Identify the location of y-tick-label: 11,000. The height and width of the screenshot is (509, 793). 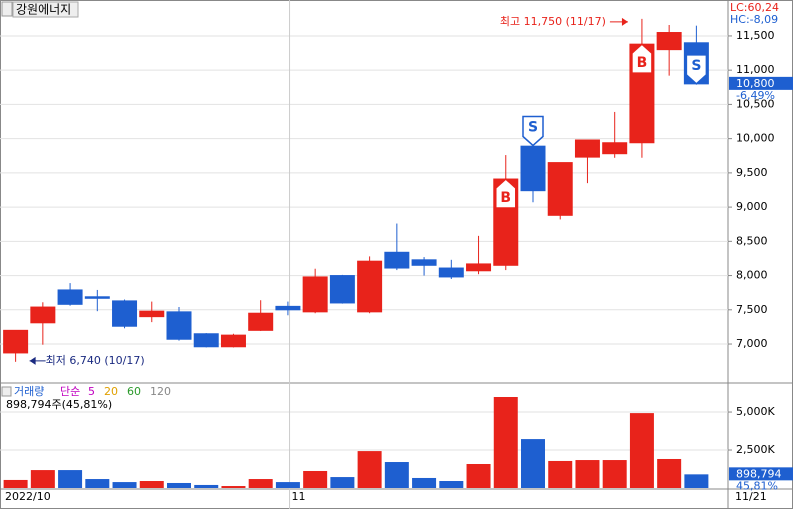
(755, 69).